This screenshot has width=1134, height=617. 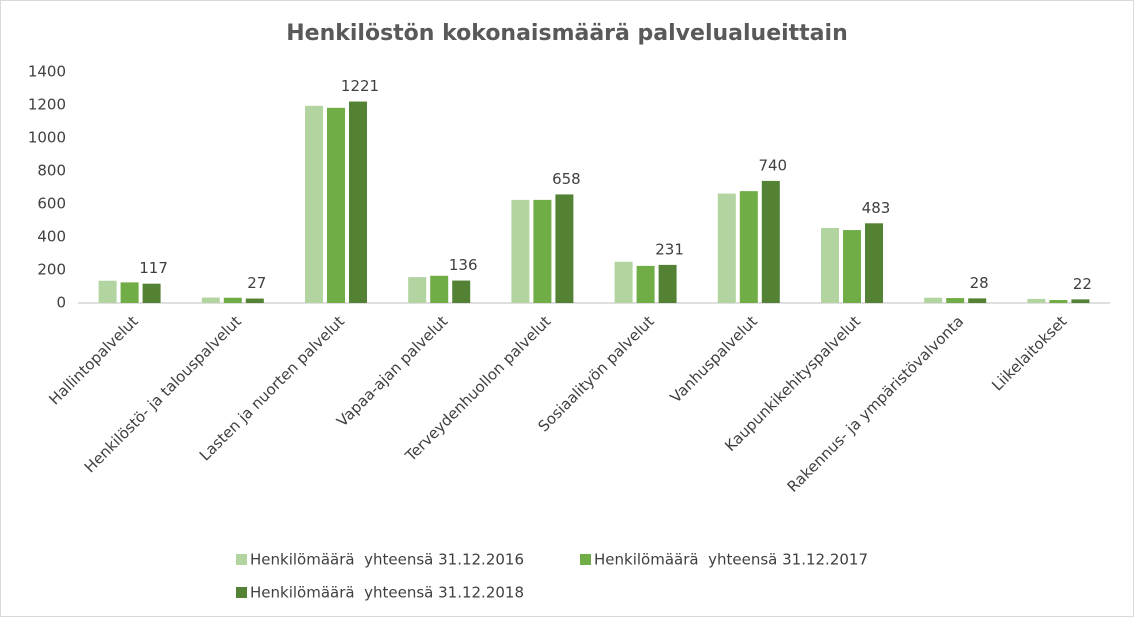 I want to click on data-label: 27, so click(x=256, y=283).